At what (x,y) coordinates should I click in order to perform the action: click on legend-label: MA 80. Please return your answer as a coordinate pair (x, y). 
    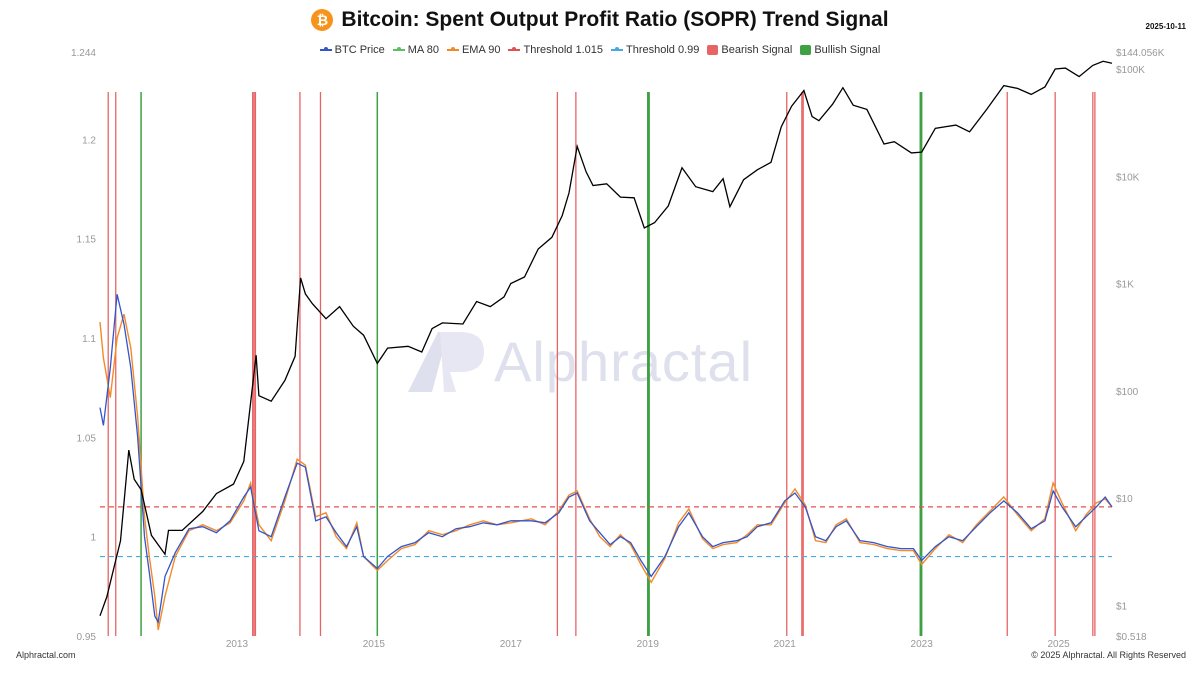
    Looking at the image, I should click on (423, 50).